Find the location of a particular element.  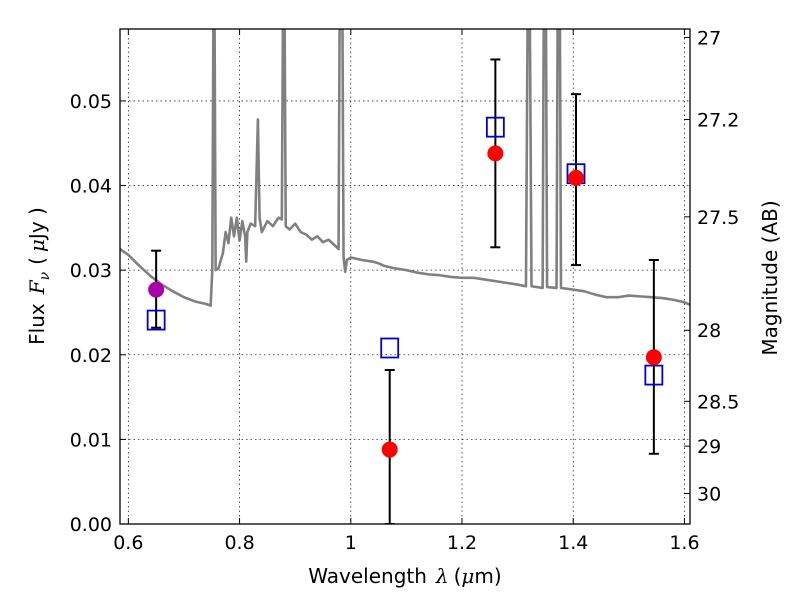

y-tick-label: 0.00 is located at coordinates (91, 525).